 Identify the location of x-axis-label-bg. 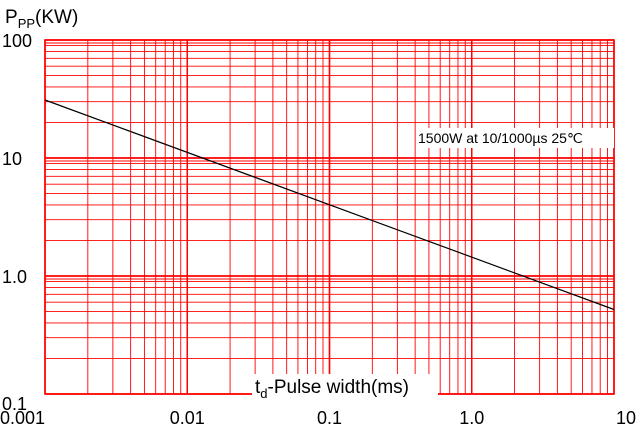
(345, 386).